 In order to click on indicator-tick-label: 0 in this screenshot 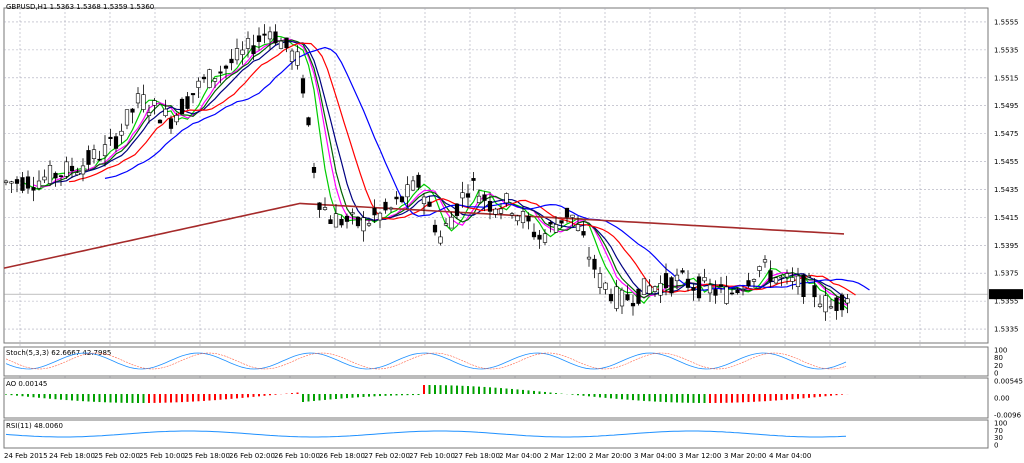, I will do `click(996, 446)`.